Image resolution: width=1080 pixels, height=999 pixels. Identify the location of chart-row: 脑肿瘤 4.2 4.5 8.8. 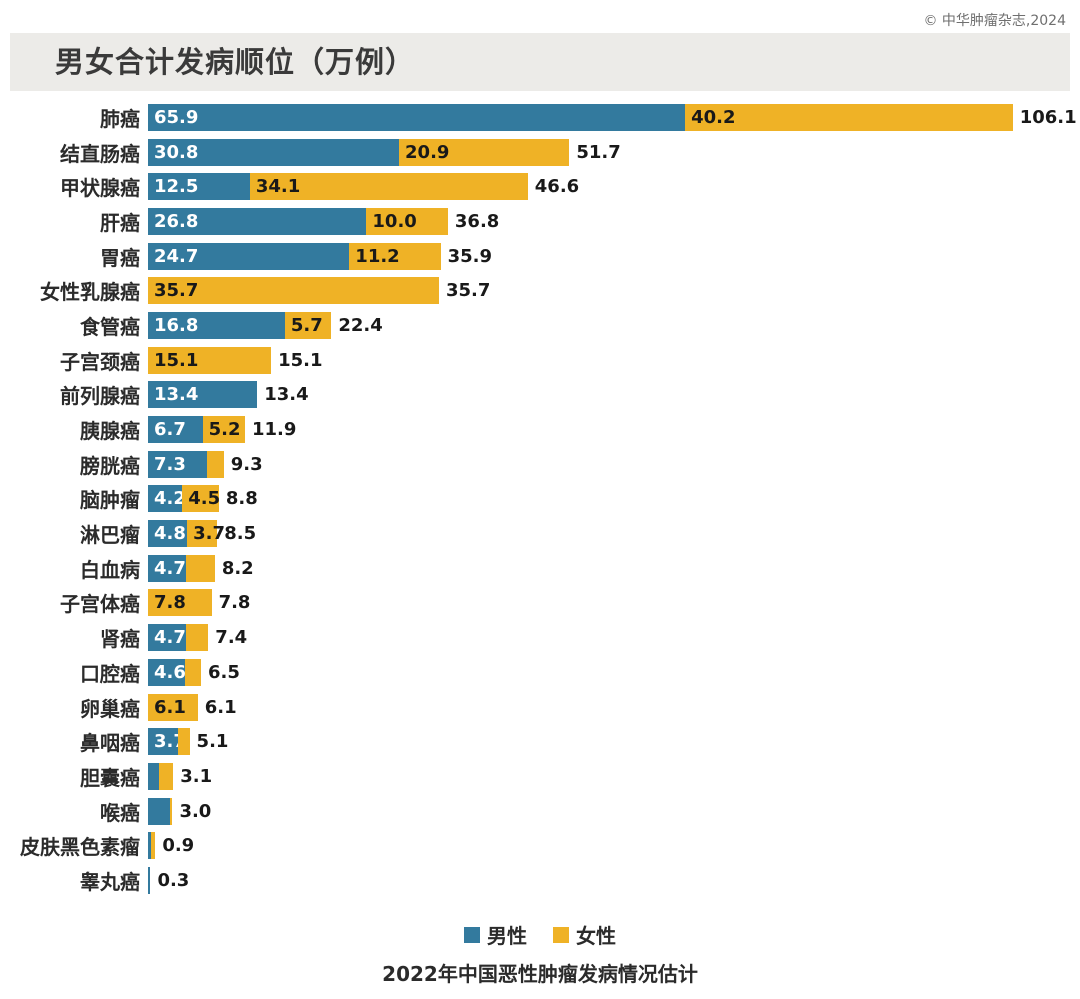
(540, 499).